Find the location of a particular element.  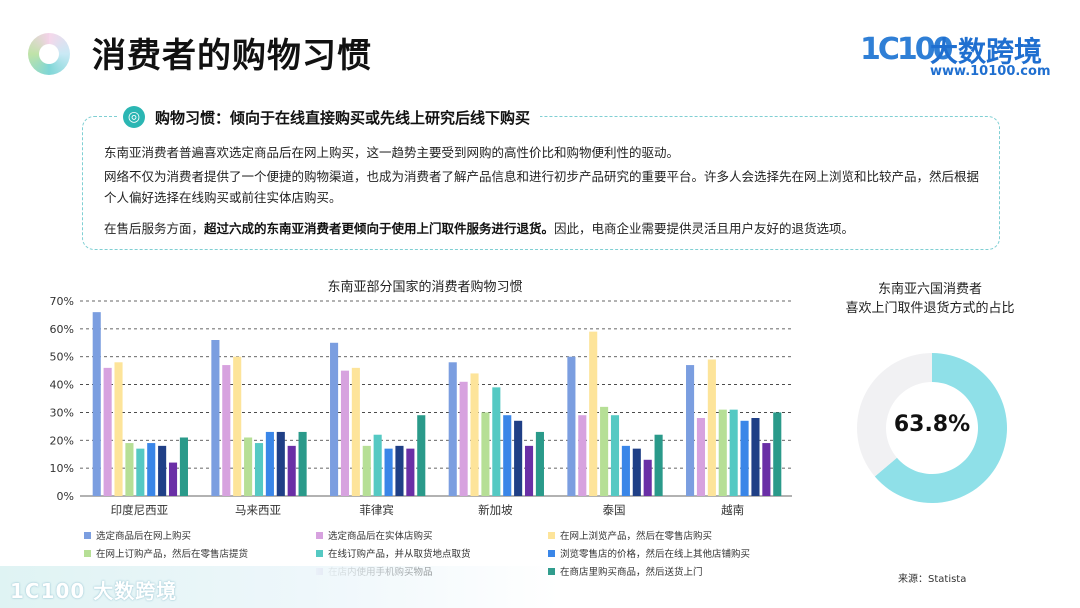

brand-logo: 1C100 大数跨境 www.10100.com is located at coordinates (955, 56).